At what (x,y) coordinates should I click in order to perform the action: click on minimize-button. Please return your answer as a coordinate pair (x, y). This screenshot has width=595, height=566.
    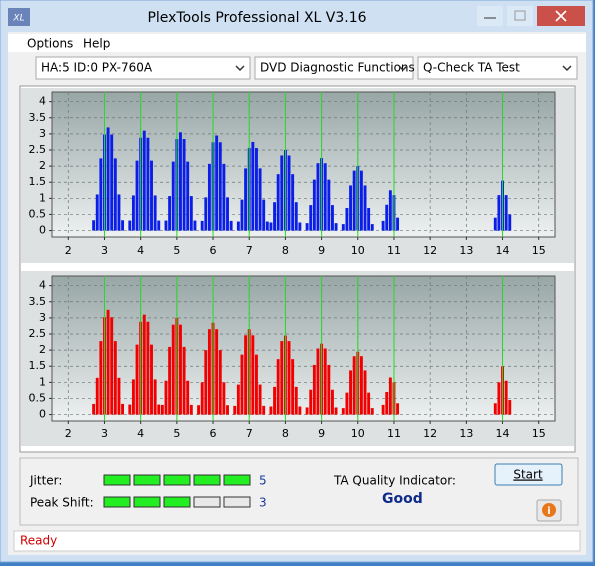
    Looking at the image, I should click on (490, 16).